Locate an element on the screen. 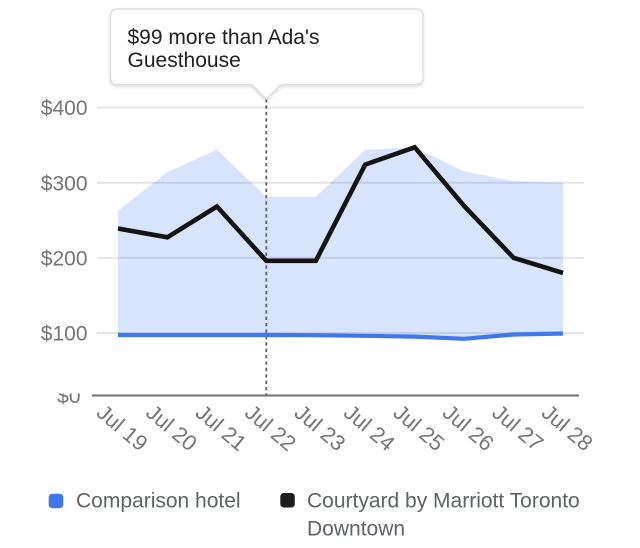 This screenshot has height=548, width=640. svg-text: Jul 24 is located at coordinates (369, 427).